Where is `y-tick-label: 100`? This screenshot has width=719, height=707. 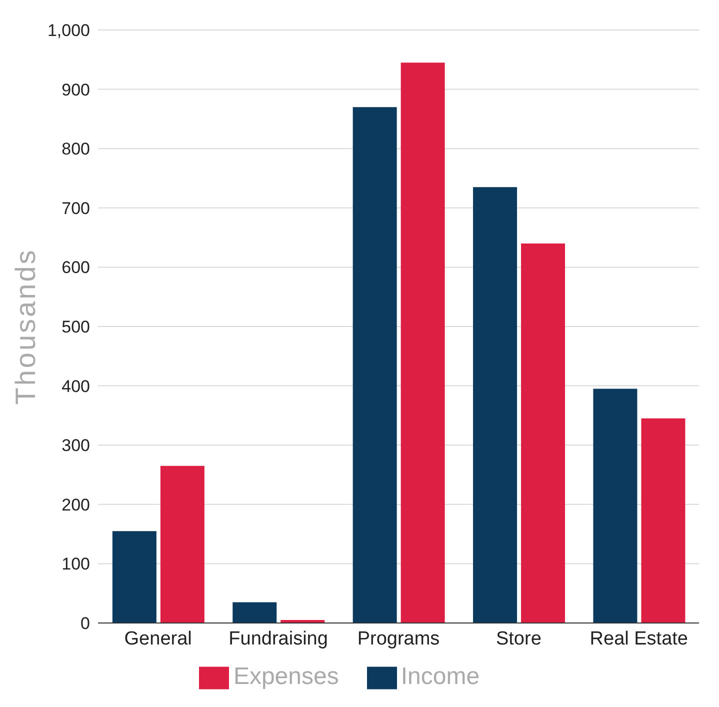
y-tick-label: 100 is located at coordinates (76, 564).